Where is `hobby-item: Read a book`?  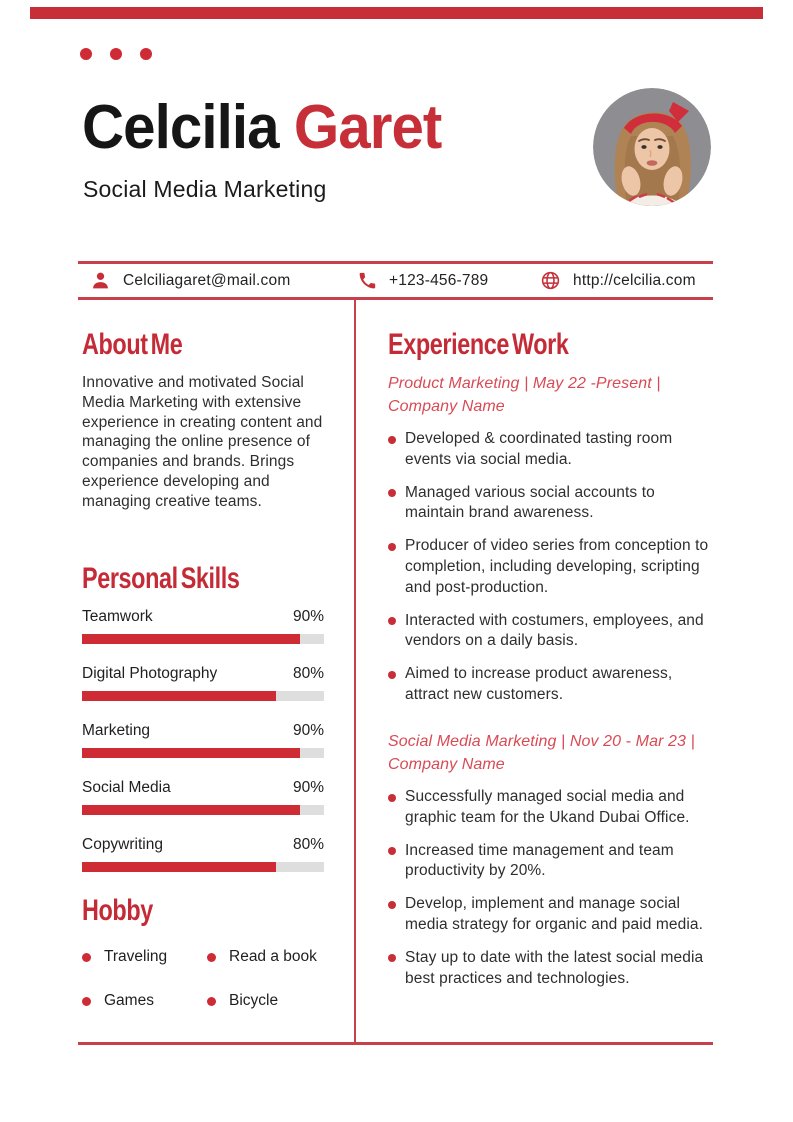
hobby-item: Read a book is located at coordinates (269, 957).